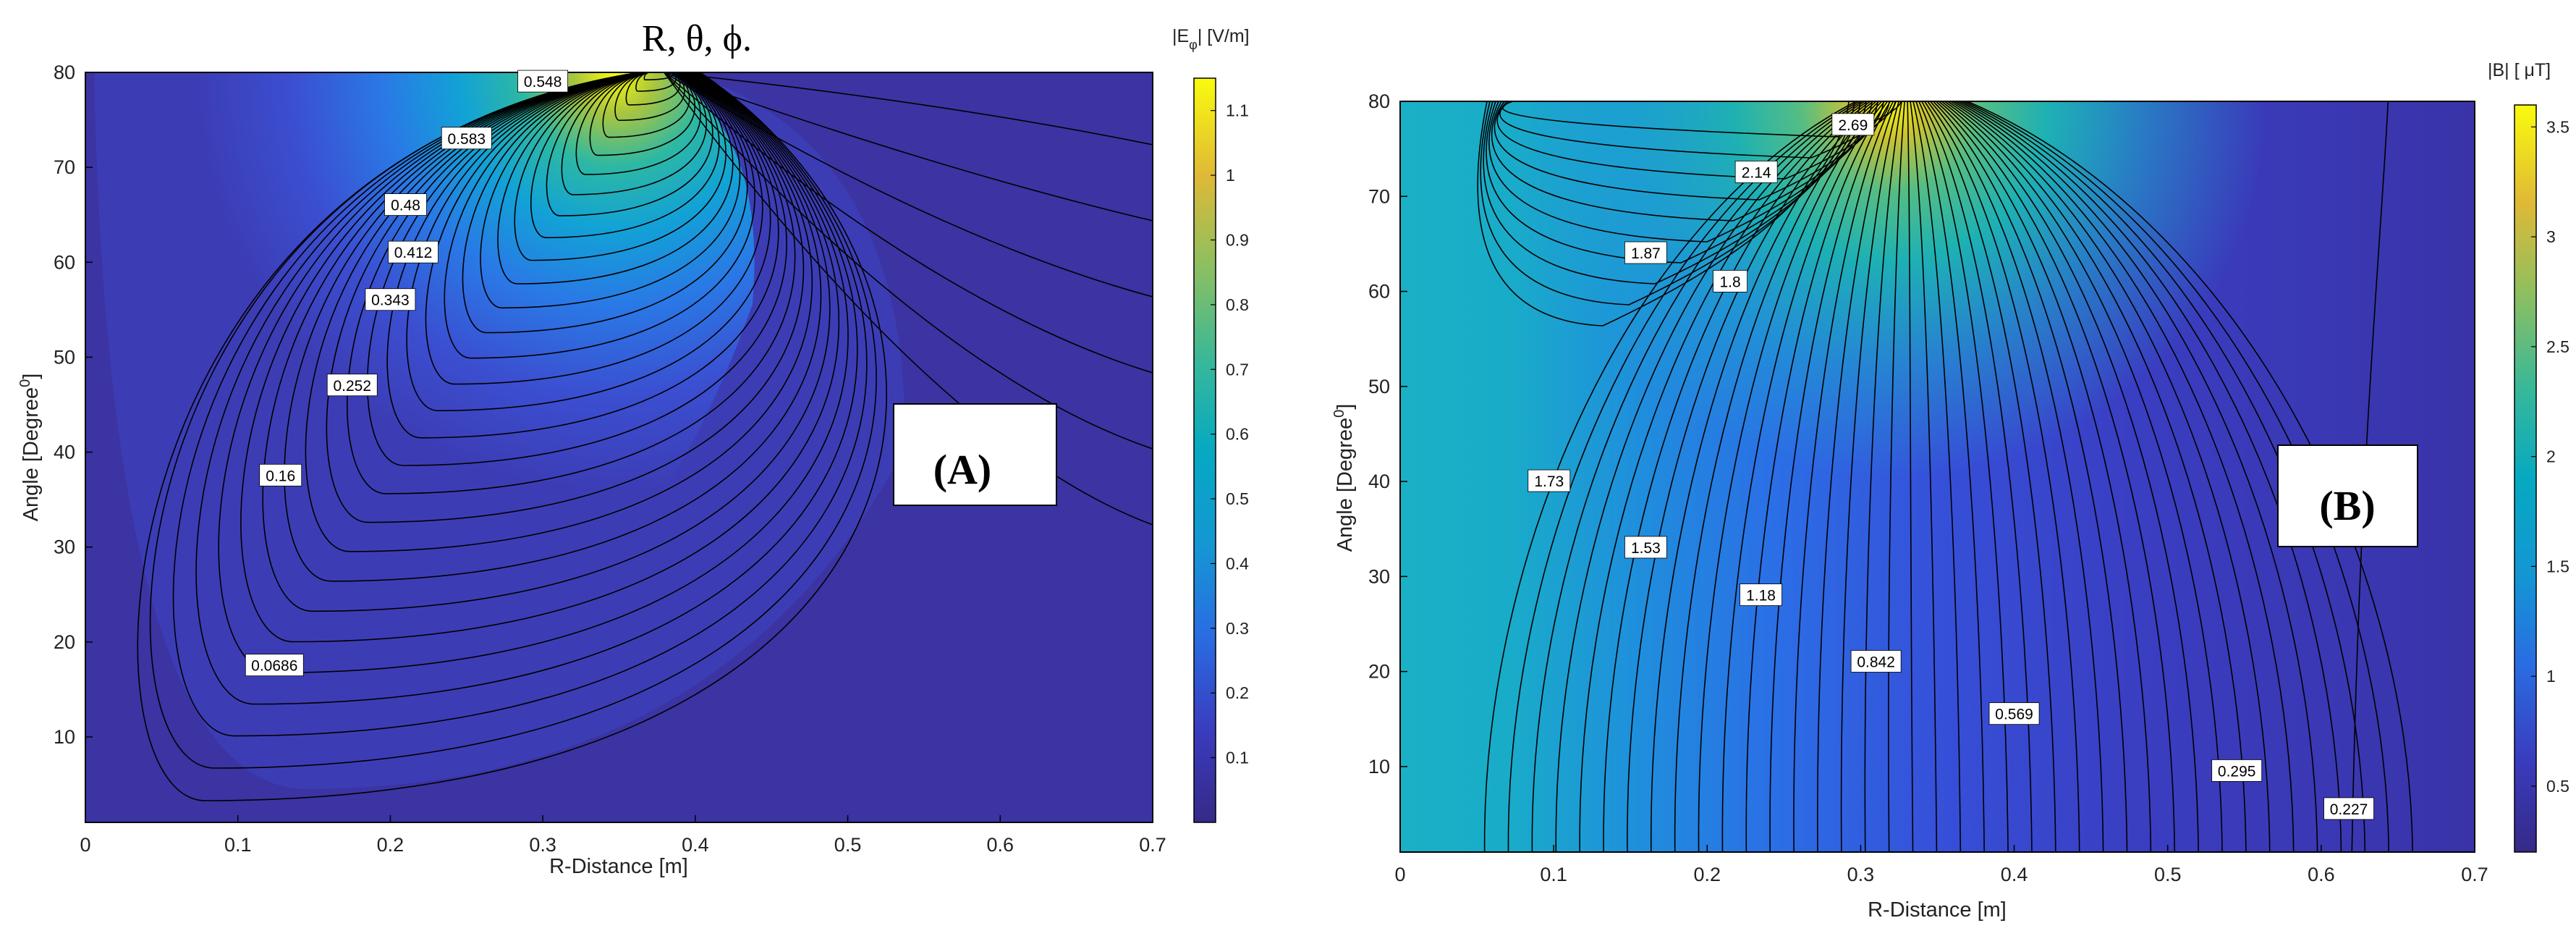 The width and height of the screenshot is (2576, 944). Describe the element at coordinates (1379, 292) in the screenshot. I see `y-tick-label: 60` at that location.